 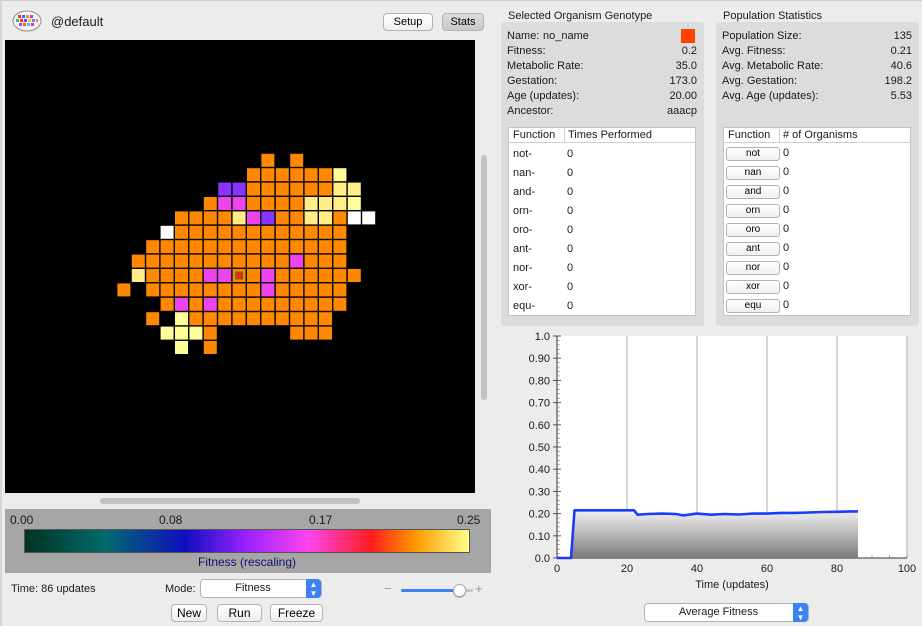 What do you see at coordinates (726, 612) in the screenshot?
I see `chart-metric-select: Average Fitness ▲ ▼` at bounding box center [726, 612].